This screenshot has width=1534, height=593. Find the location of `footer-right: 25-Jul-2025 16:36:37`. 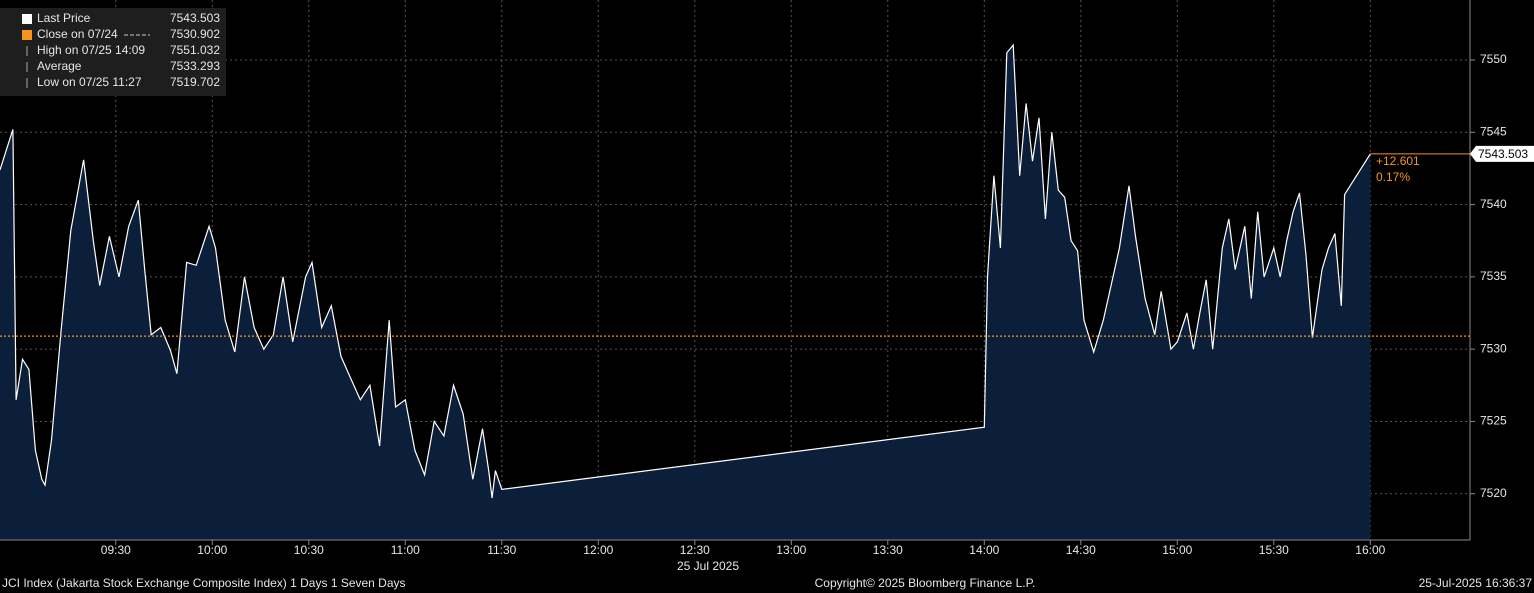

footer-right: 25-Jul-2025 16:36:37 is located at coordinates (1476, 583).